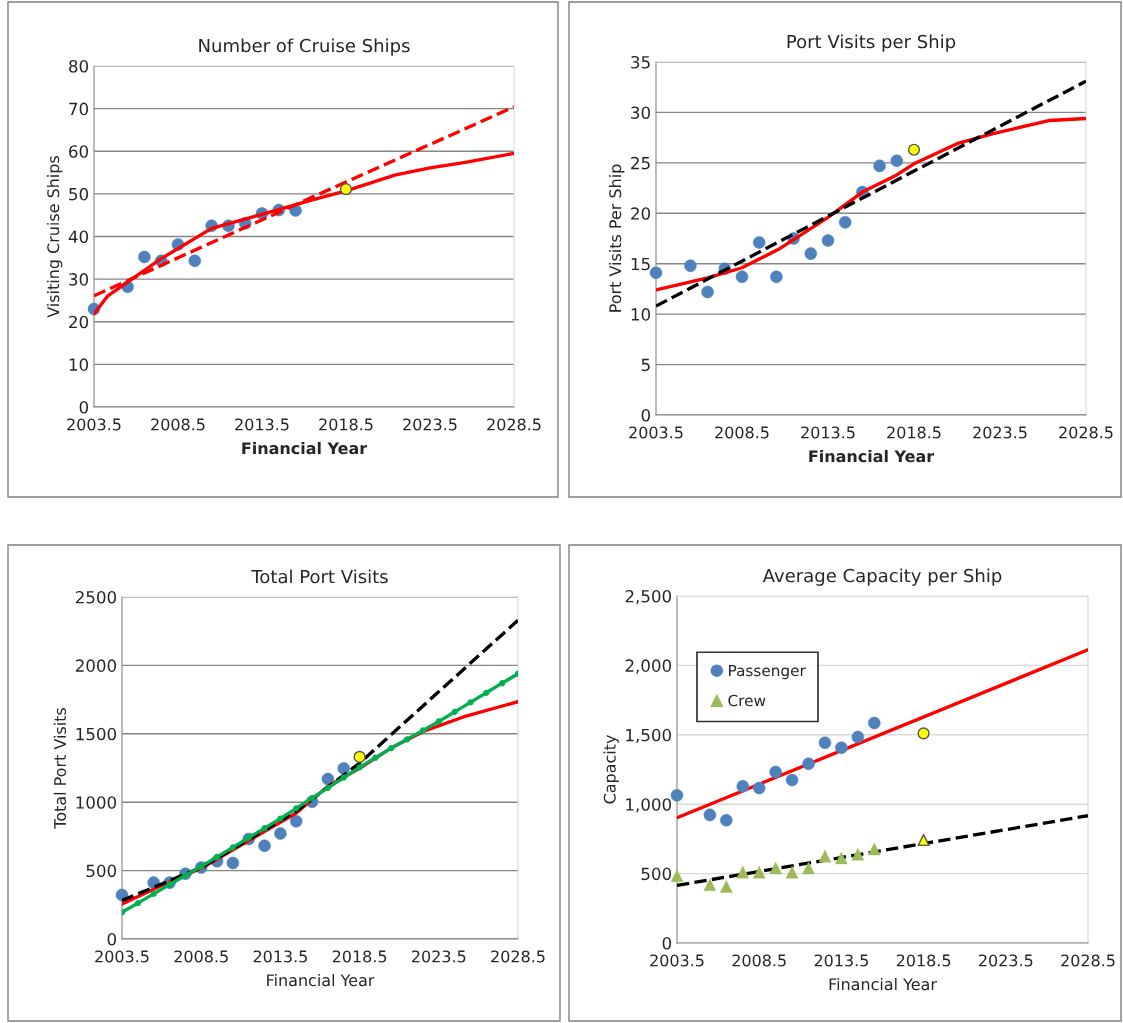 The width and height of the screenshot is (1123, 1023). Describe the element at coordinates (645, 365) in the screenshot. I see `y-tick-label: 5` at that location.